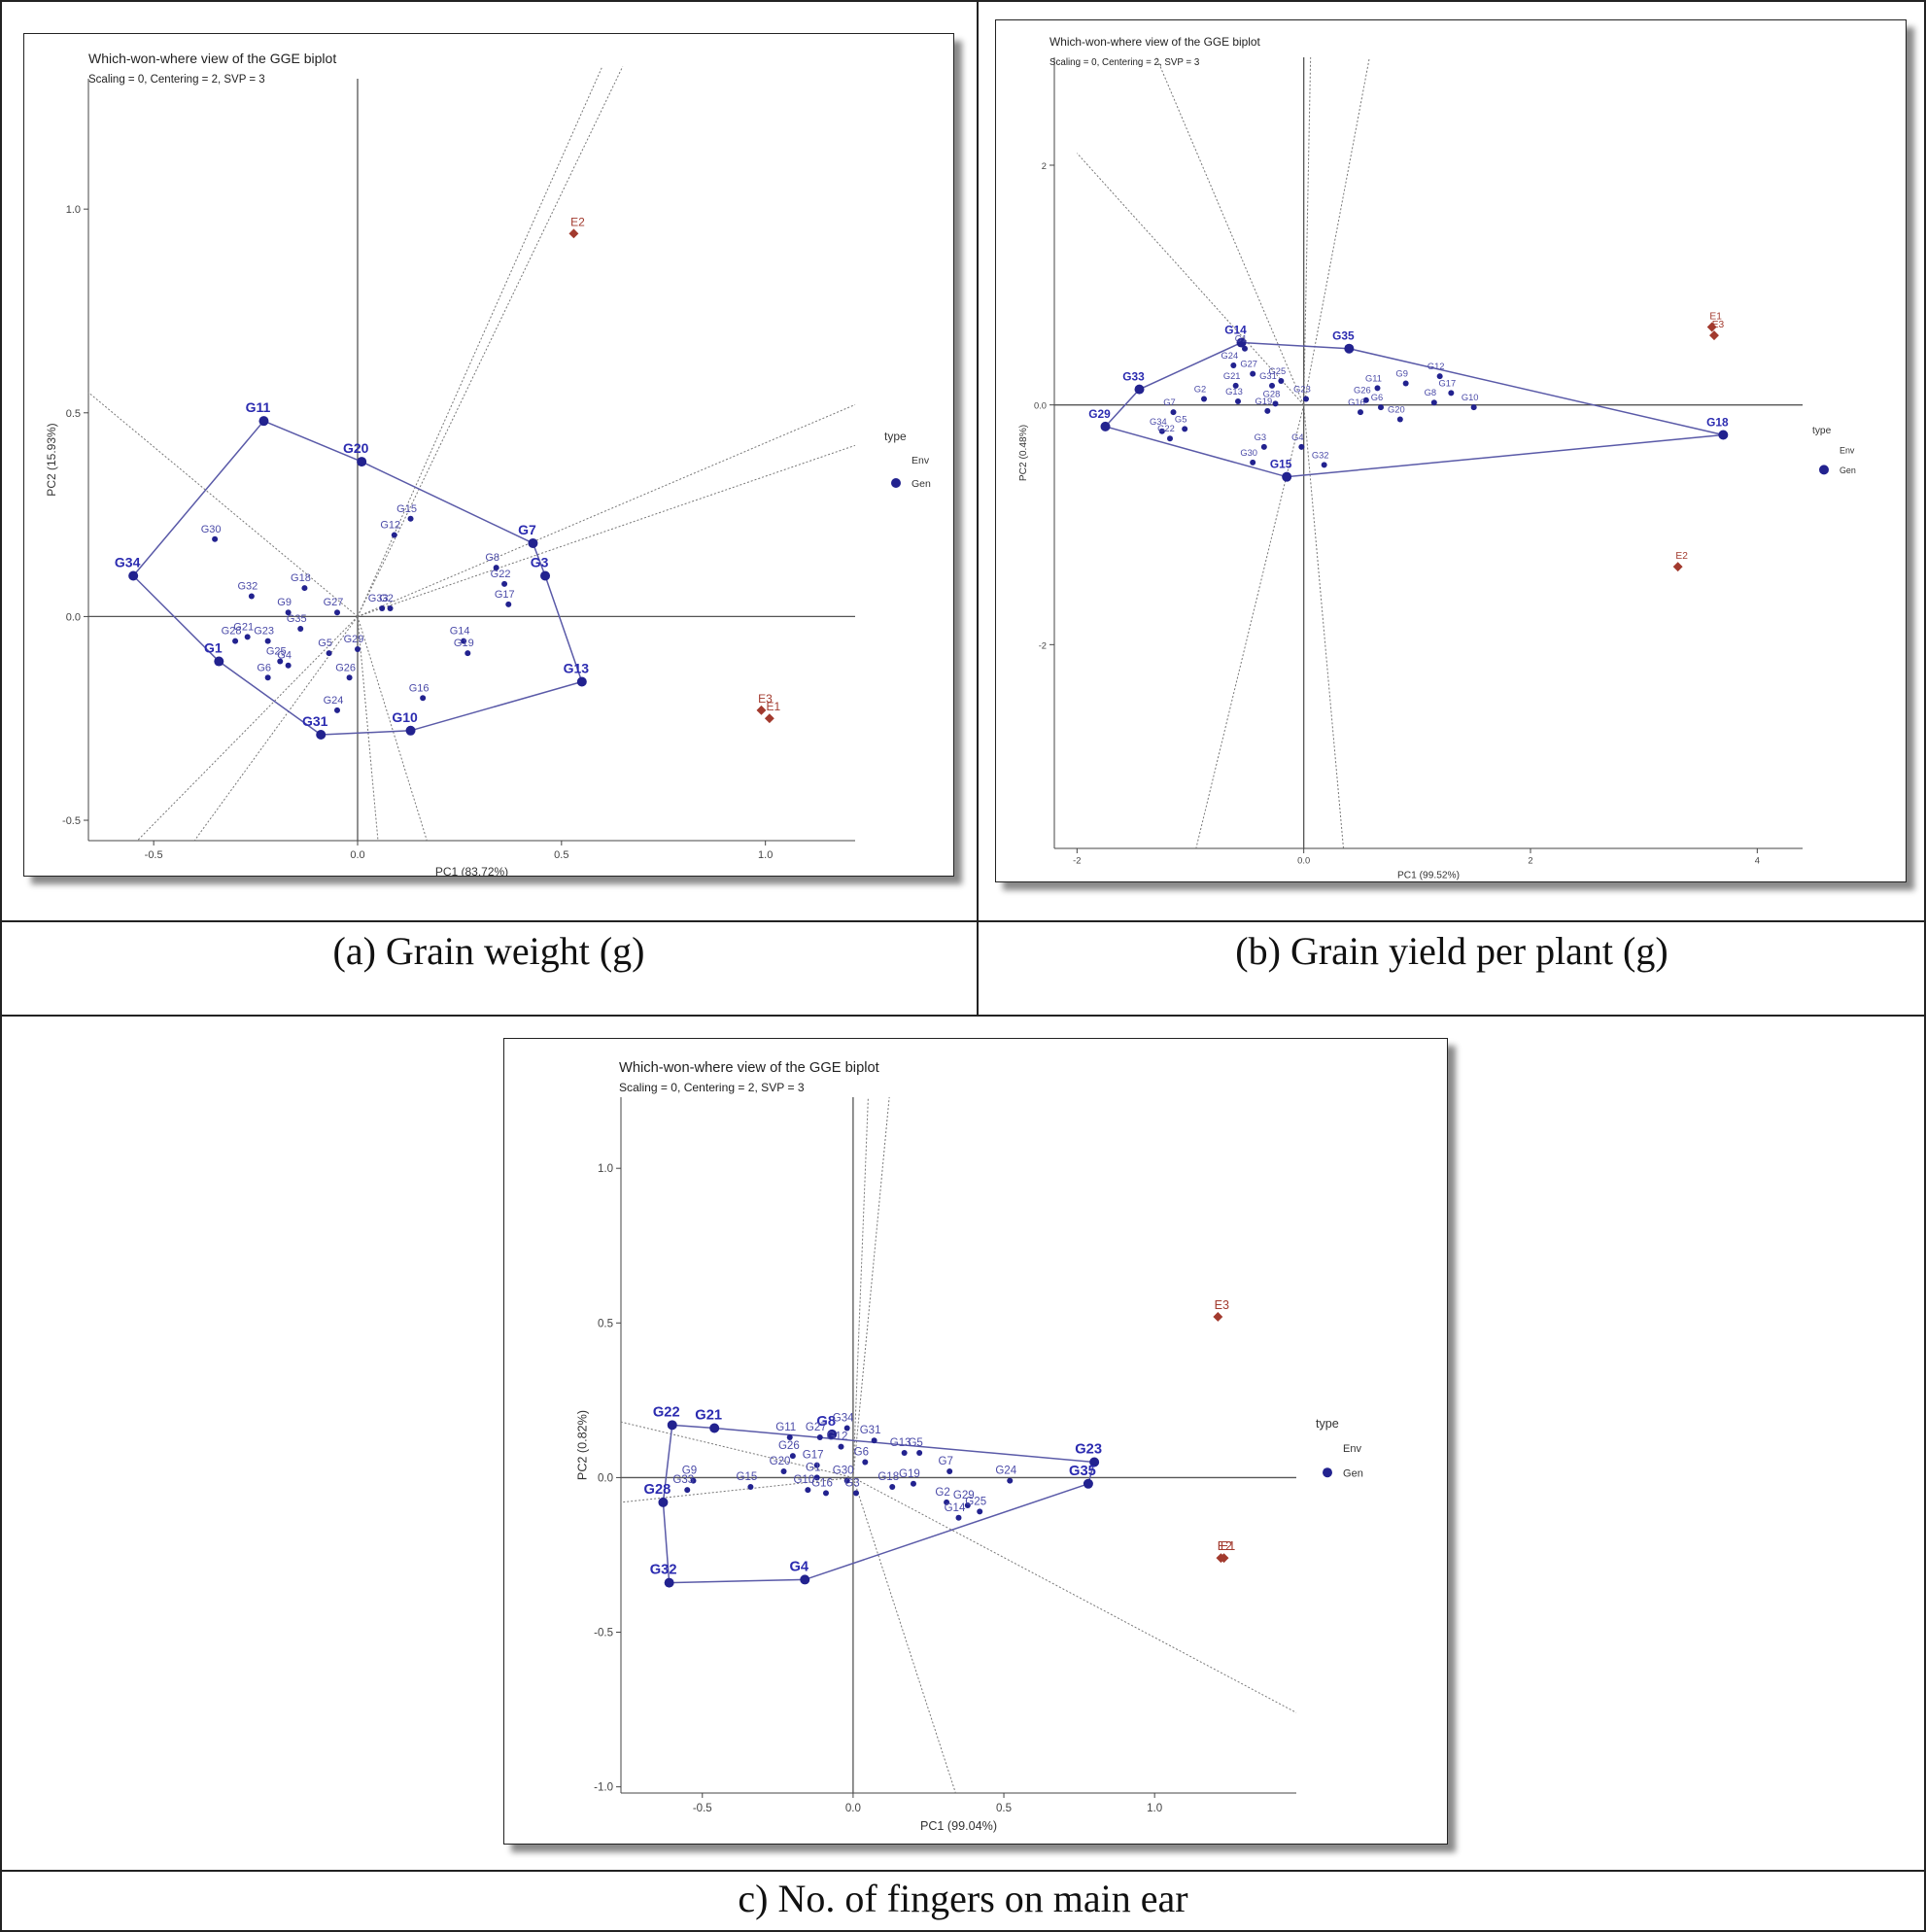  What do you see at coordinates (390, 526) in the screenshot?
I see `genotype-label-g12: G12` at bounding box center [390, 526].